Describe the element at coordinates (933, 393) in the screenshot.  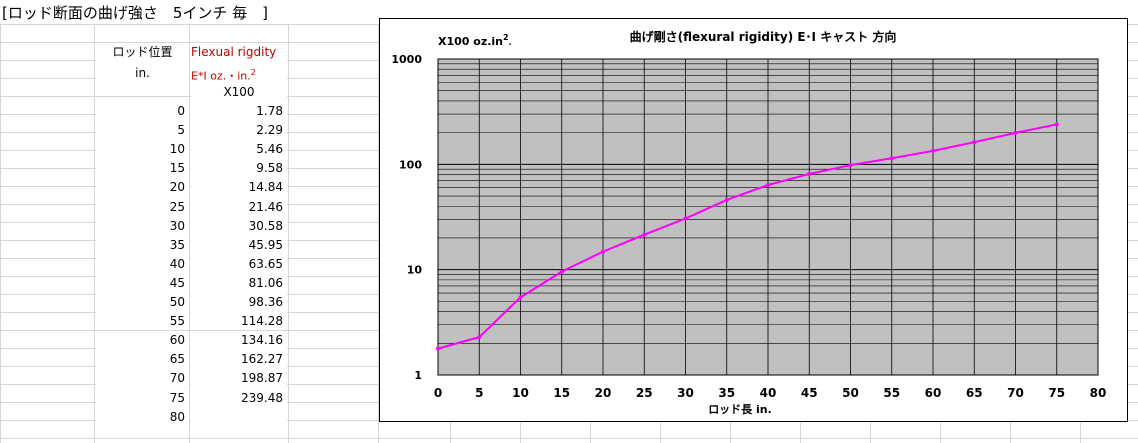
I see `x-tick-label: 60` at that location.